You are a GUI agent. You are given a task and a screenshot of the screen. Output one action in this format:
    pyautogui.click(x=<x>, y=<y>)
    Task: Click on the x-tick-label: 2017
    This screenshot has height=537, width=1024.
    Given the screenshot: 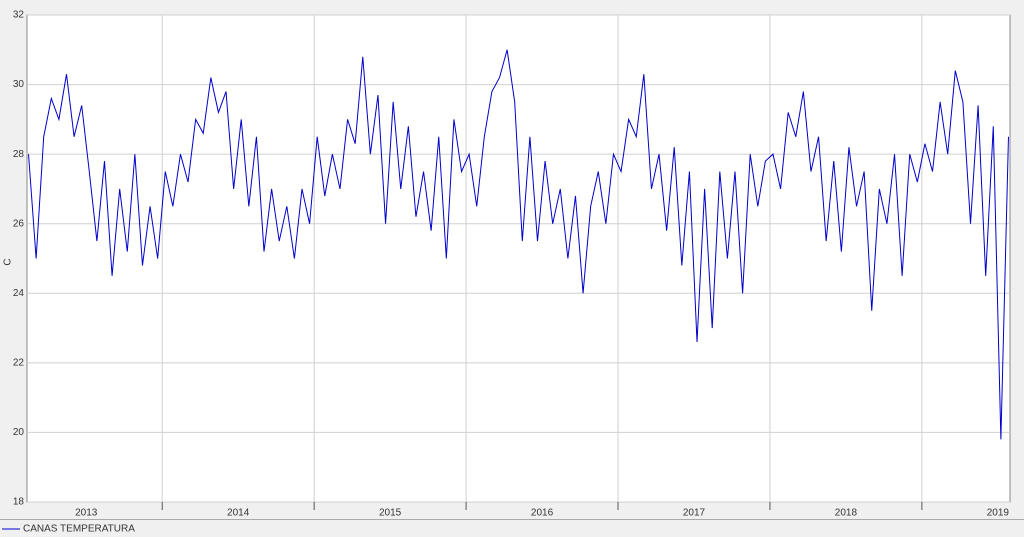 What is the action you would take?
    pyautogui.click(x=694, y=513)
    